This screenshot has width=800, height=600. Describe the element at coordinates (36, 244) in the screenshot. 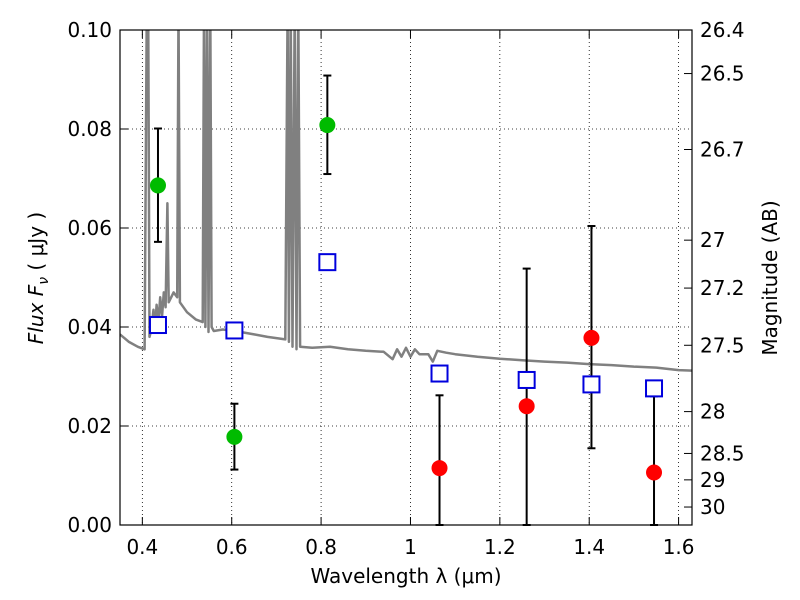

I see `y-axis-label-unit: ( μJy )` at that location.